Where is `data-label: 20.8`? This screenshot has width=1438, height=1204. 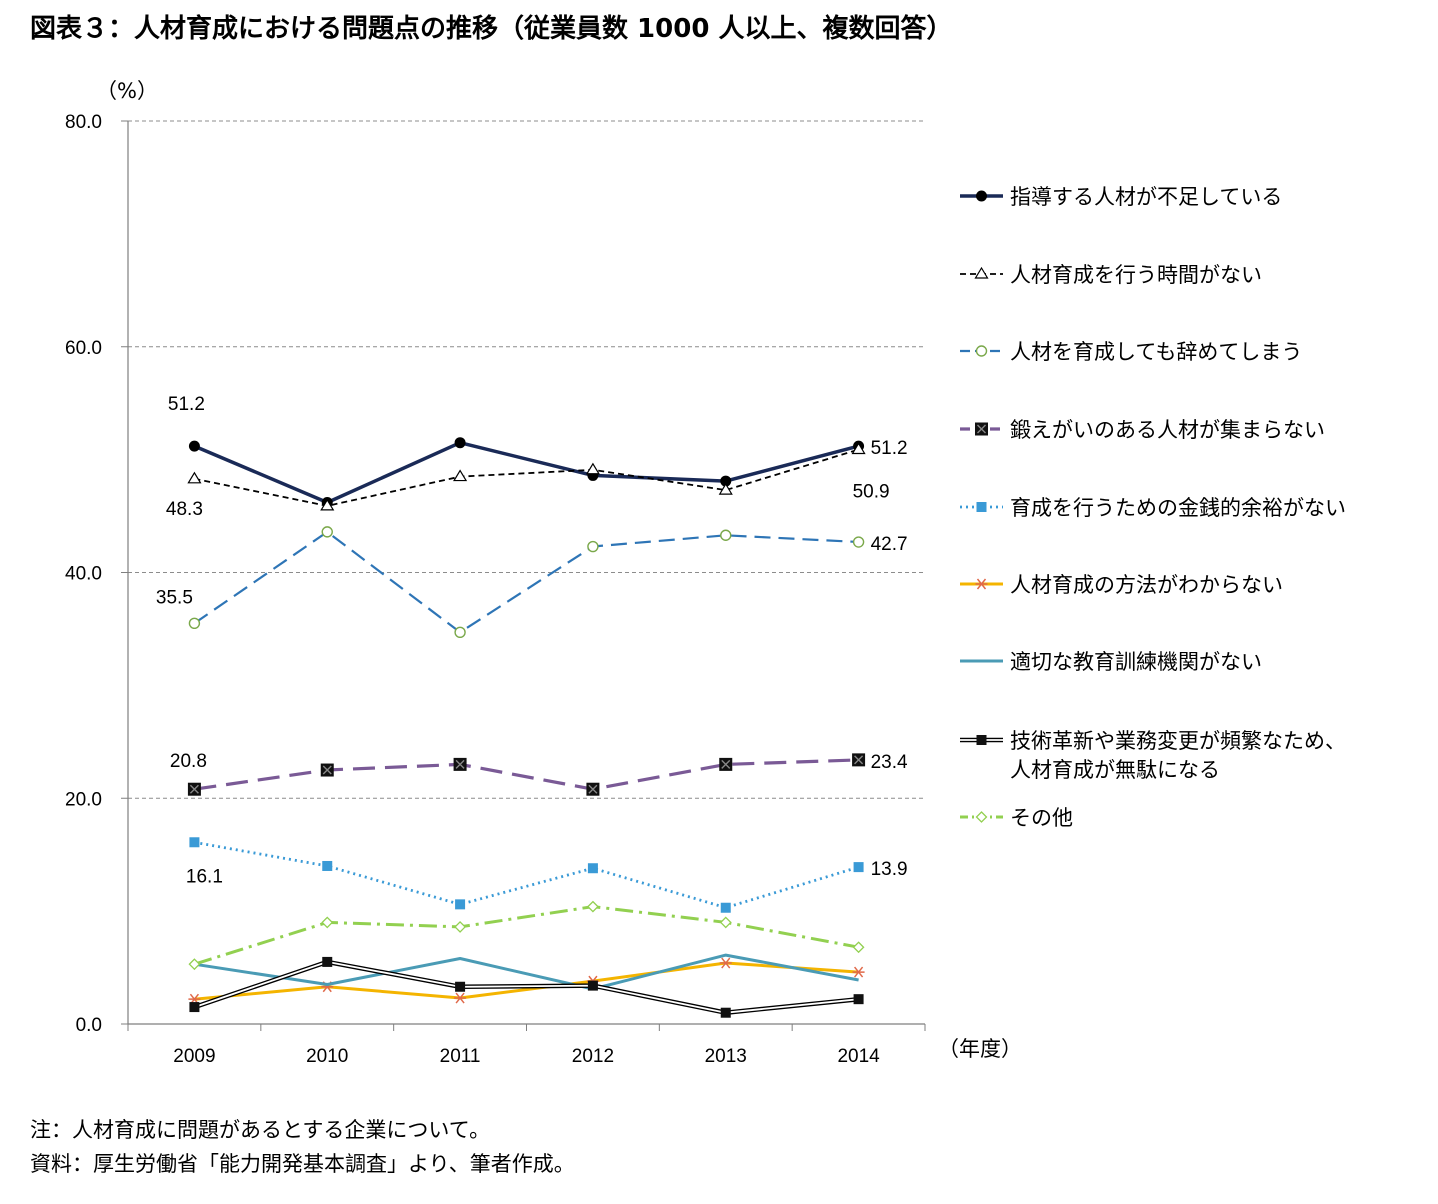 data-label: 20.8 is located at coordinates (188, 761).